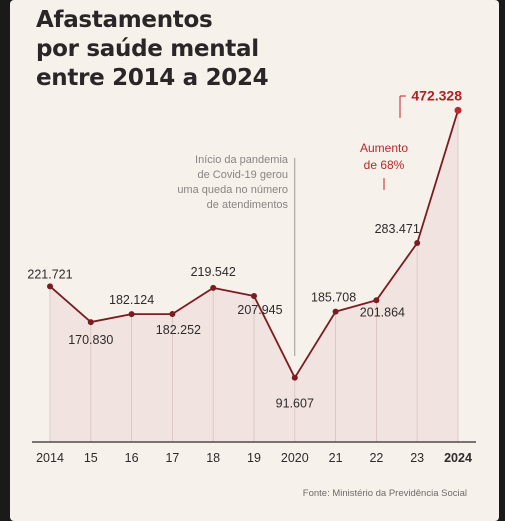  Describe the element at coordinates (232, 190) in the screenshot. I see `pandemic-note-line-3: uma queda no número` at that location.